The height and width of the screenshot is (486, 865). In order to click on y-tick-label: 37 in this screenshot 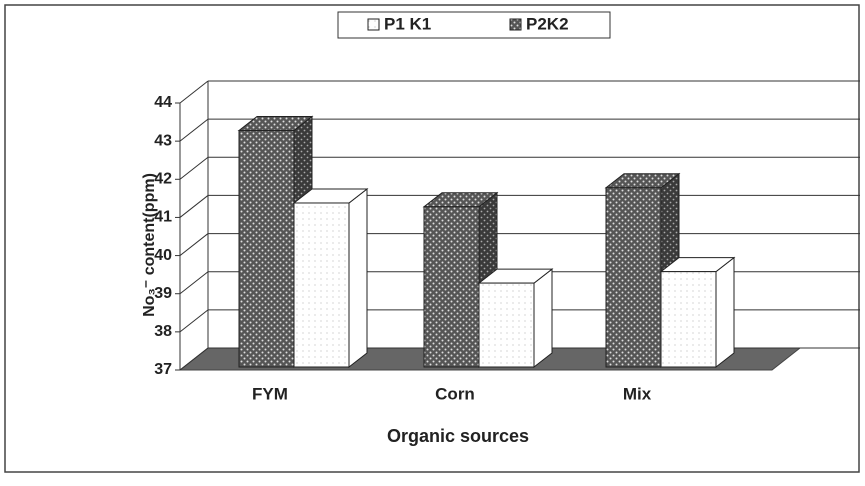, I will do `click(163, 369)`.